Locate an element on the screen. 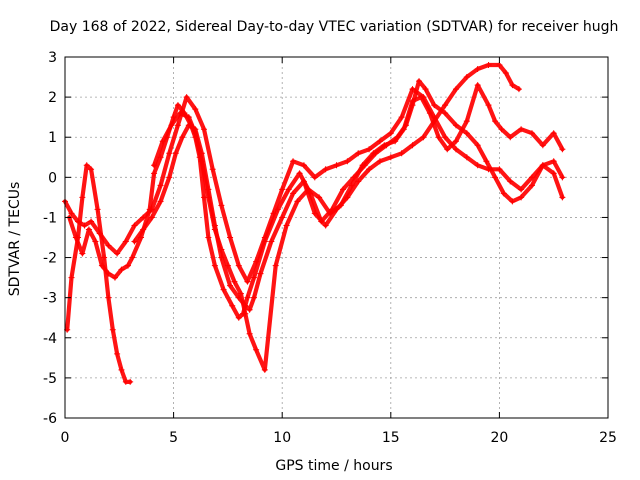  x-tick-label: 0 is located at coordinates (65, 438).